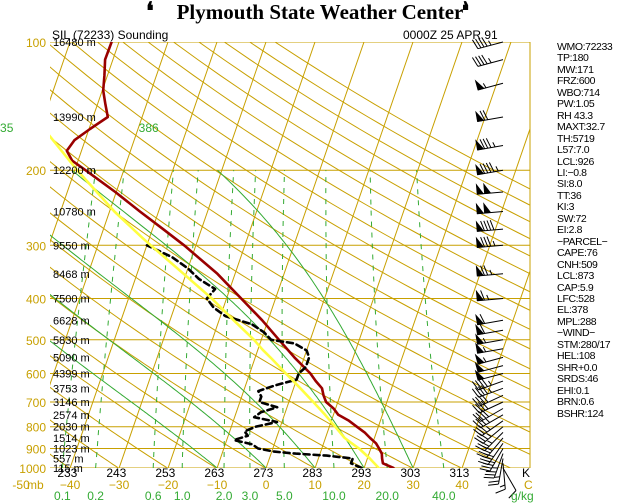  Describe the element at coordinates (182, 496) in the screenshot. I see `mixing-ratio-tick-label: 1.0` at that location.